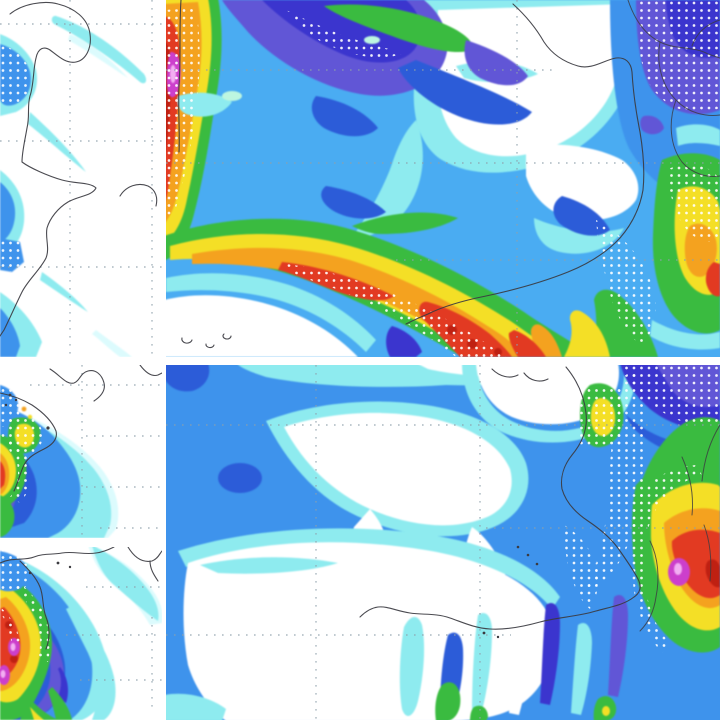  I want to click on panel-bottom-left-map, so click(81, 633).